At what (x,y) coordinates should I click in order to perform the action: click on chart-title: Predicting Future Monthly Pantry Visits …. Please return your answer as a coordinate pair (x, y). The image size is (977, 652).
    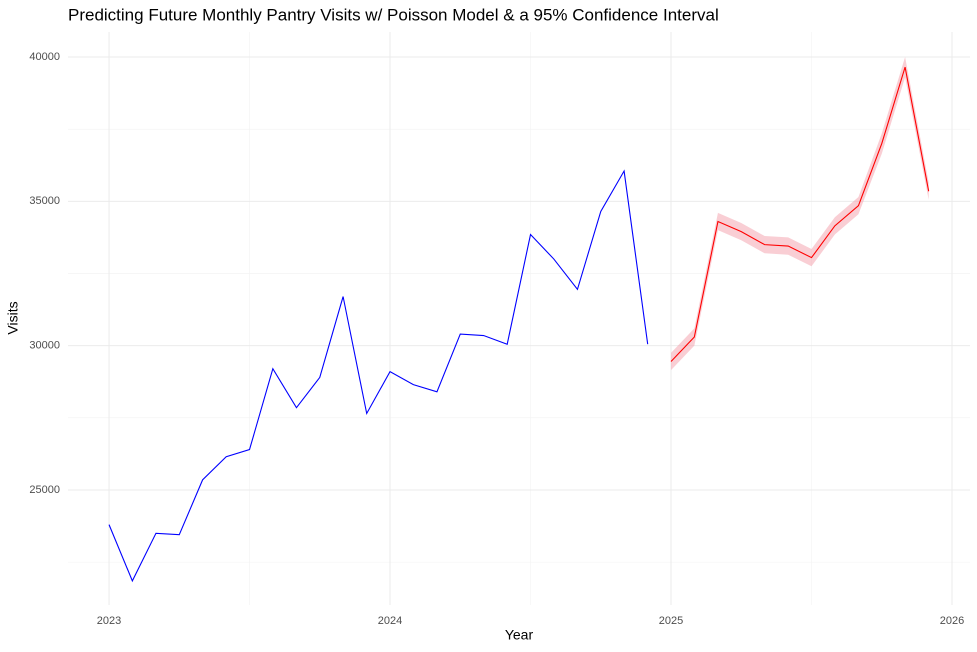
    Looking at the image, I should click on (393, 14).